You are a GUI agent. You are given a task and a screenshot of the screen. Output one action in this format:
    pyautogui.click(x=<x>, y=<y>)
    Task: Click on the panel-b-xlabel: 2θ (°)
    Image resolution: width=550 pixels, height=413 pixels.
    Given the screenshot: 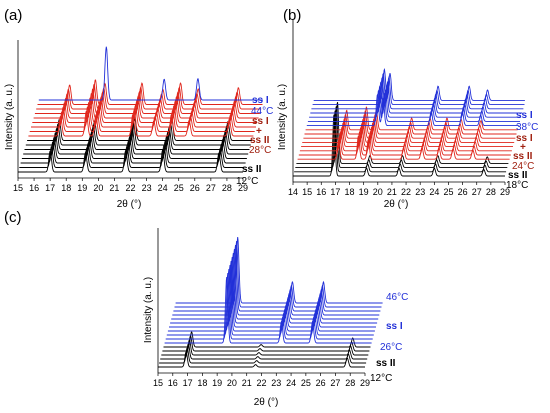 What is the action you would take?
    pyautogui.click(x=396, y=204)
    